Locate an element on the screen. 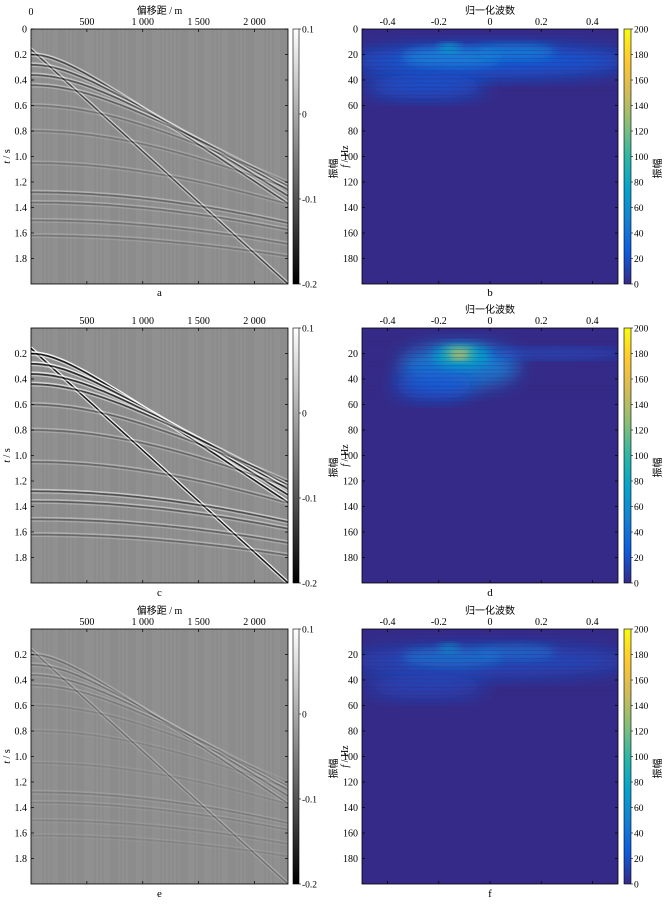 This screenshot has width=666, height=906. panel-label: e is located at coordinates (159, 894).